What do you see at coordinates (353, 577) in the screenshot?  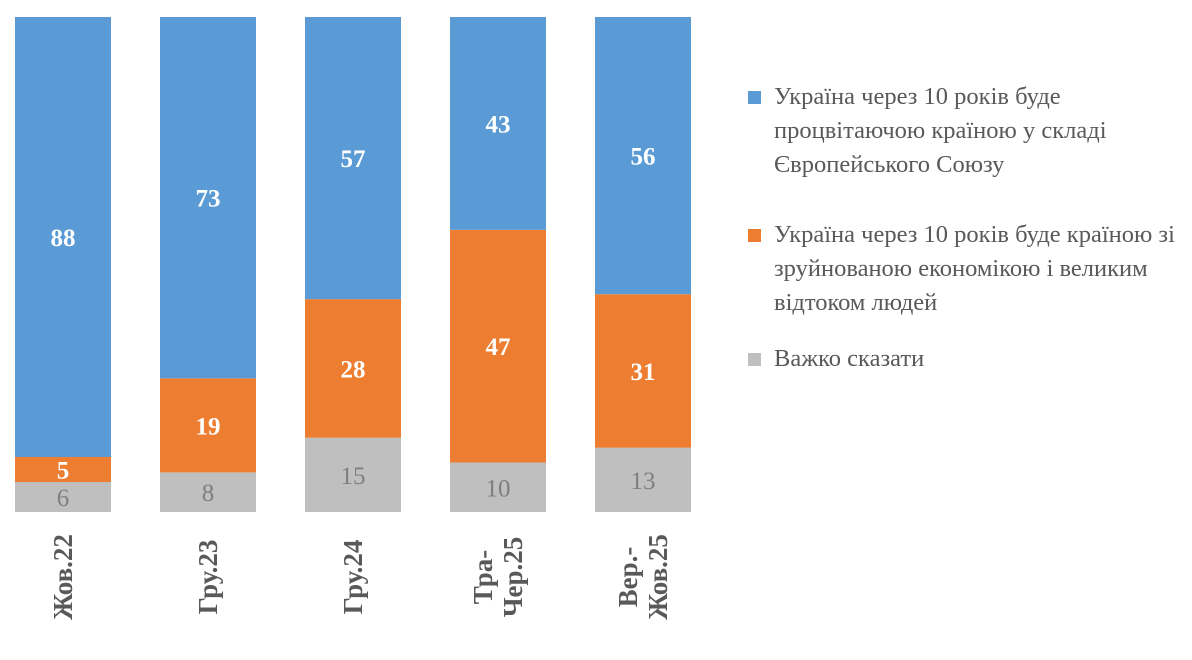 I see `category-label: Гру.24` at bounding box center [353, 577].